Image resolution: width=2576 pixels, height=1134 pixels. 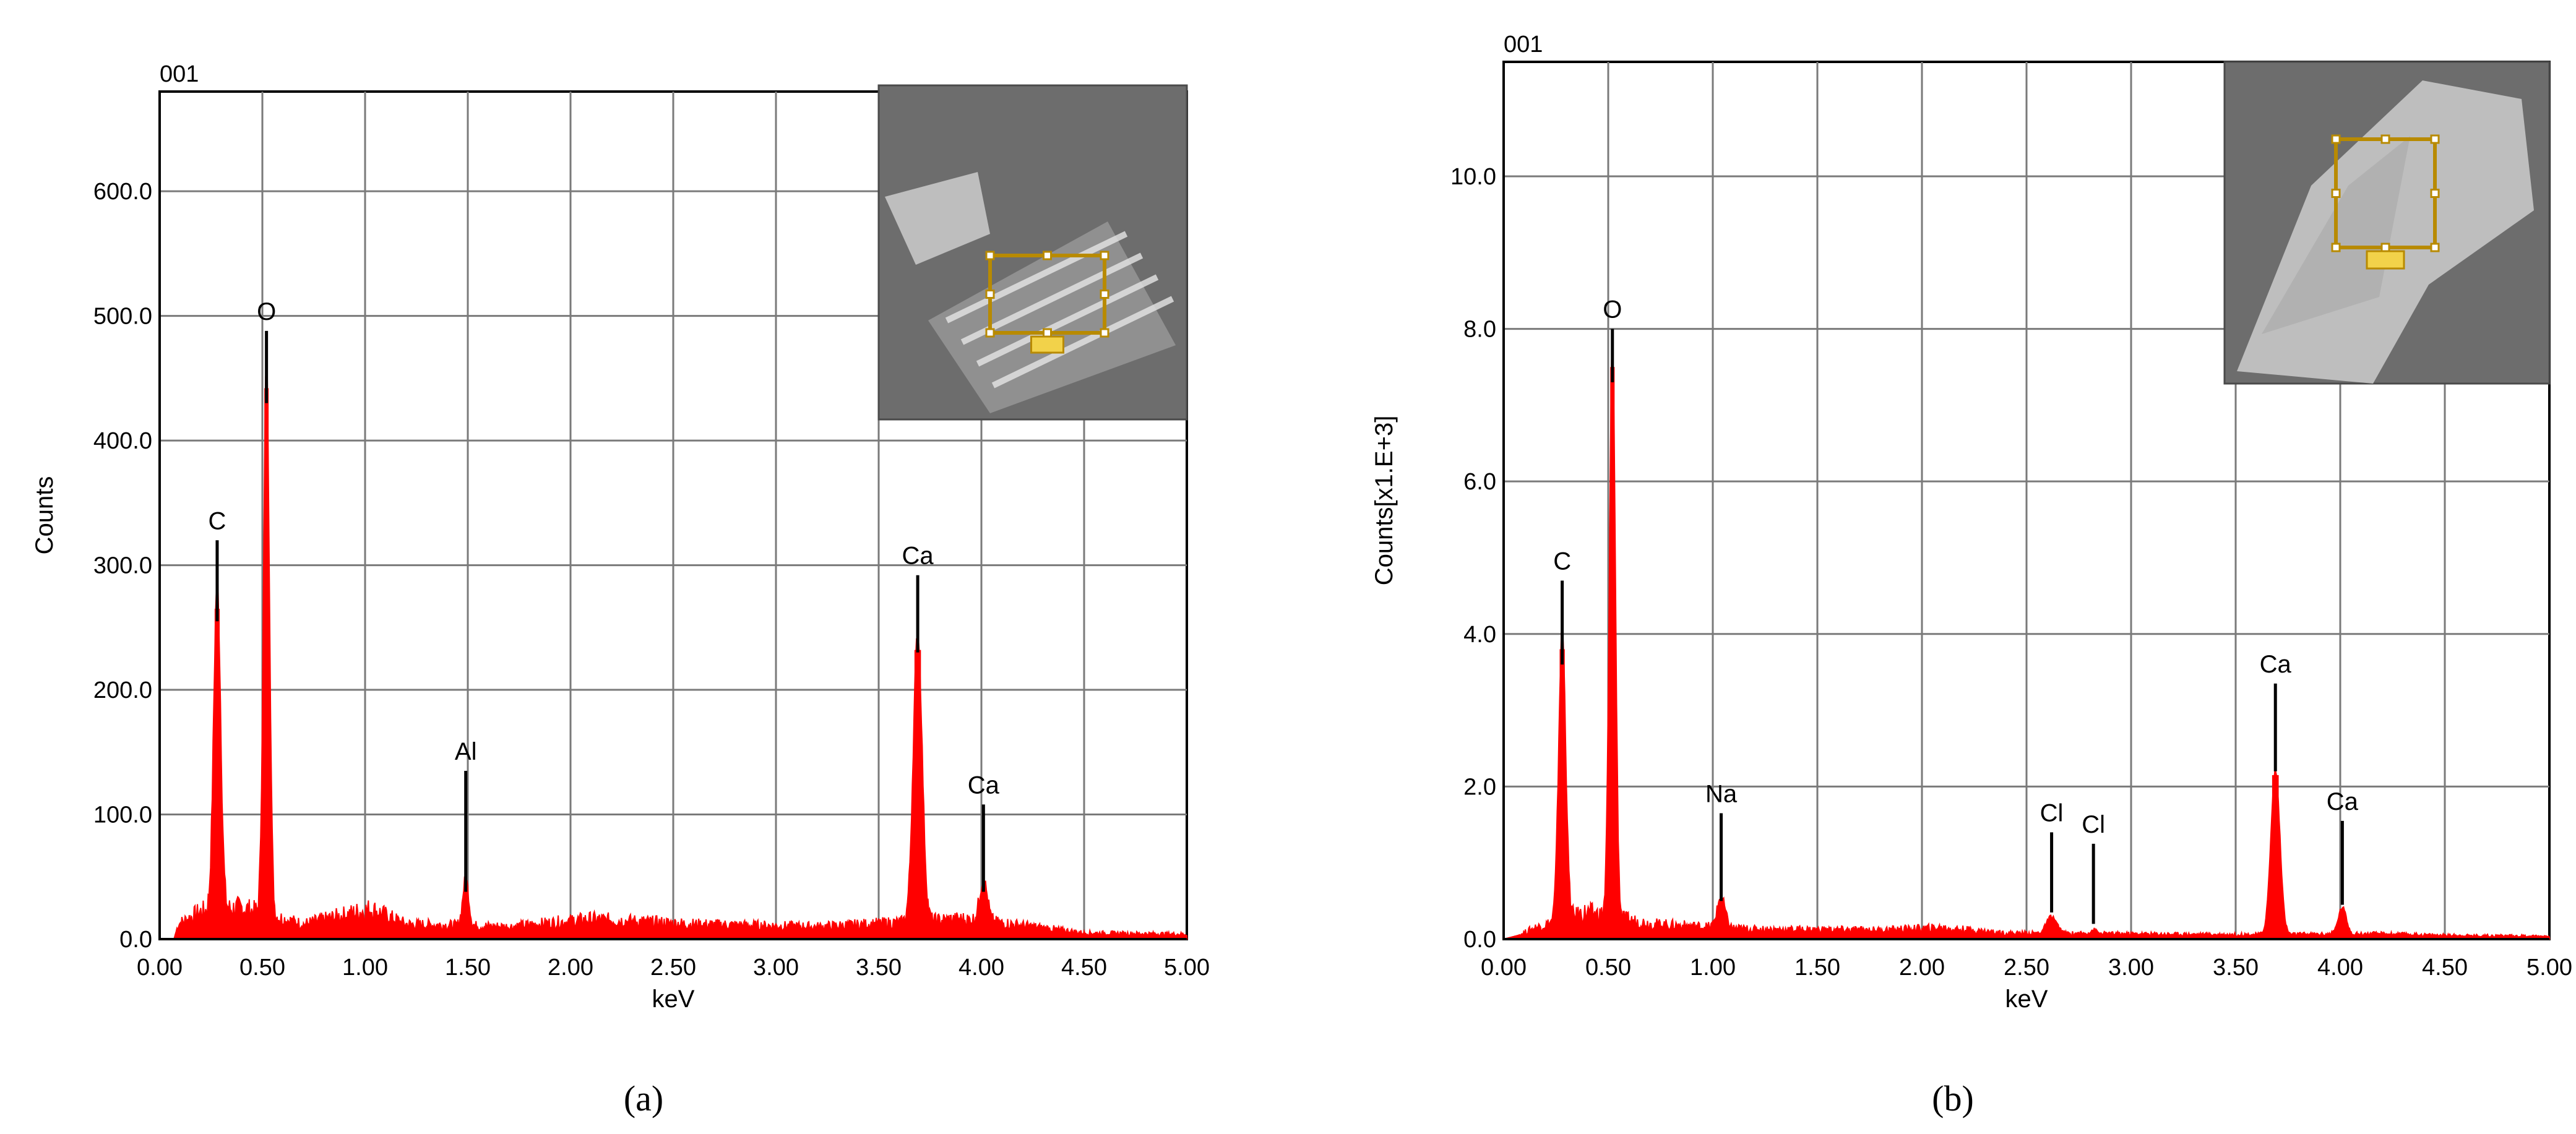 What do you see at coordinates (1479, 482) in the screenshot?
I see `chart-b-y-tick-label: 6.0` at bounding box center [1479, 482].